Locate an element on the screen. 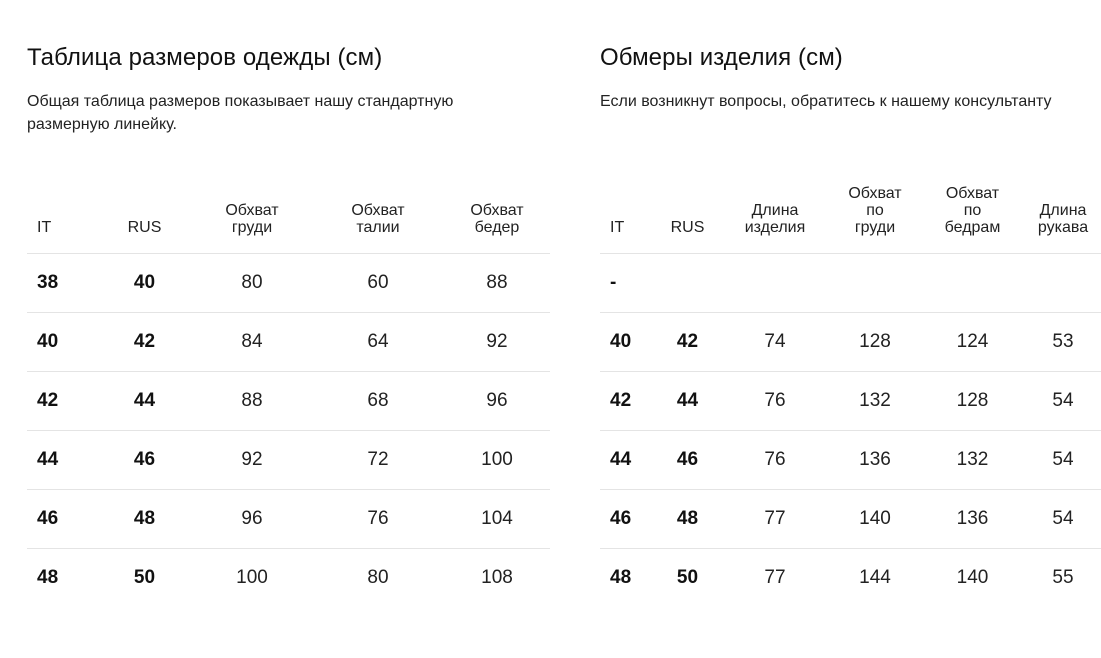 This screenshot has height=658, width=1101. table-row: 40 42 84 64 92 is located at coordinates (288, 342).